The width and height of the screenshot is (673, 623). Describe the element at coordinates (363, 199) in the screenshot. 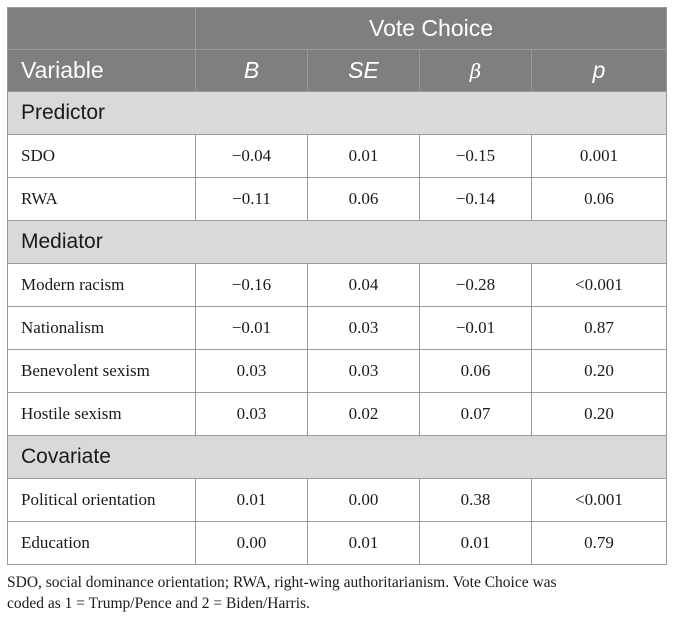

I see `se-cell: 0.06` at that location.